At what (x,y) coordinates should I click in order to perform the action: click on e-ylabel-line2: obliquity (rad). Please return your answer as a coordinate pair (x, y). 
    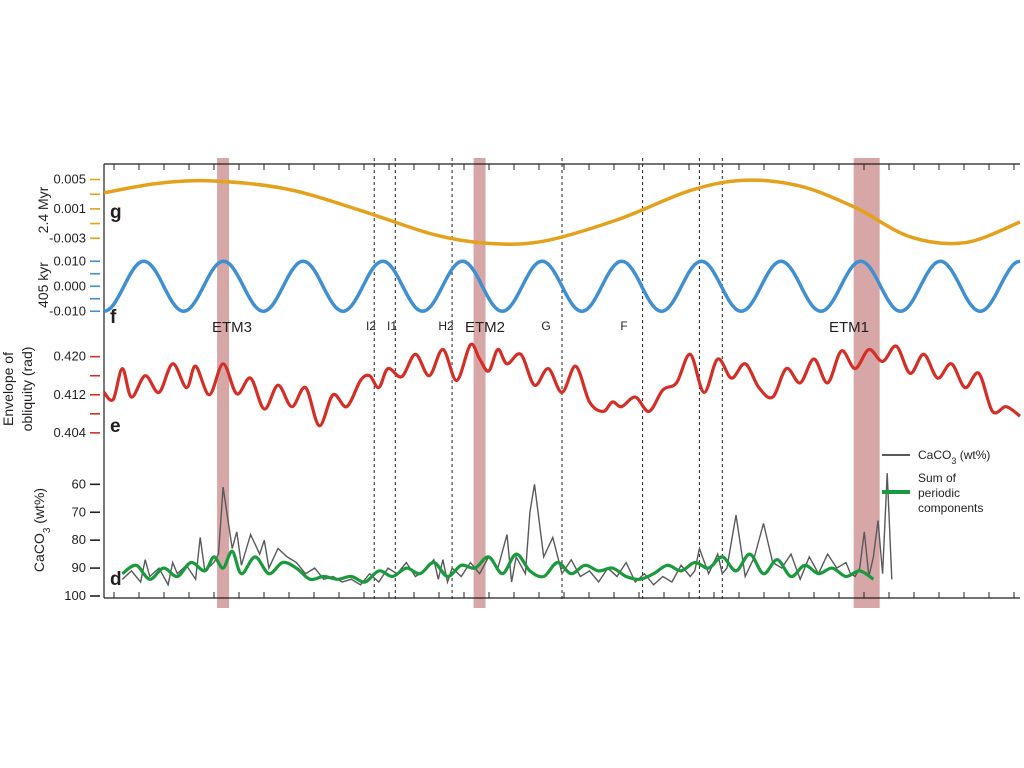
    Looking at the image, I should click on (27, 389).